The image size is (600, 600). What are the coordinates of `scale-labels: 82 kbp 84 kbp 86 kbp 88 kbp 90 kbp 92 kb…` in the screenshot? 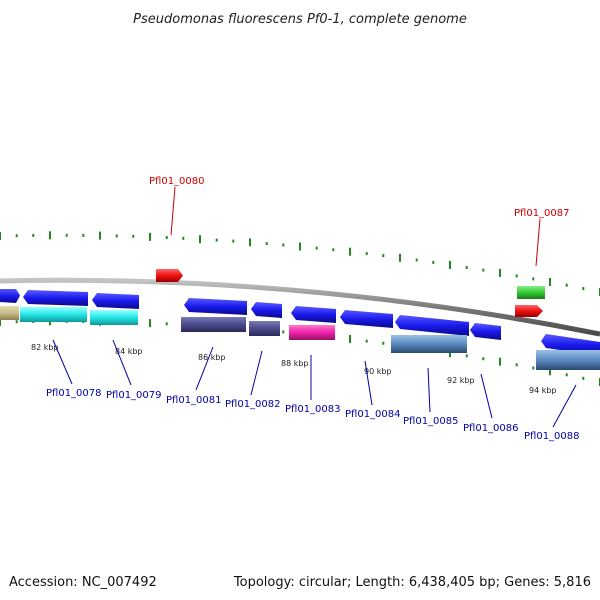 It's located at (294, 369).